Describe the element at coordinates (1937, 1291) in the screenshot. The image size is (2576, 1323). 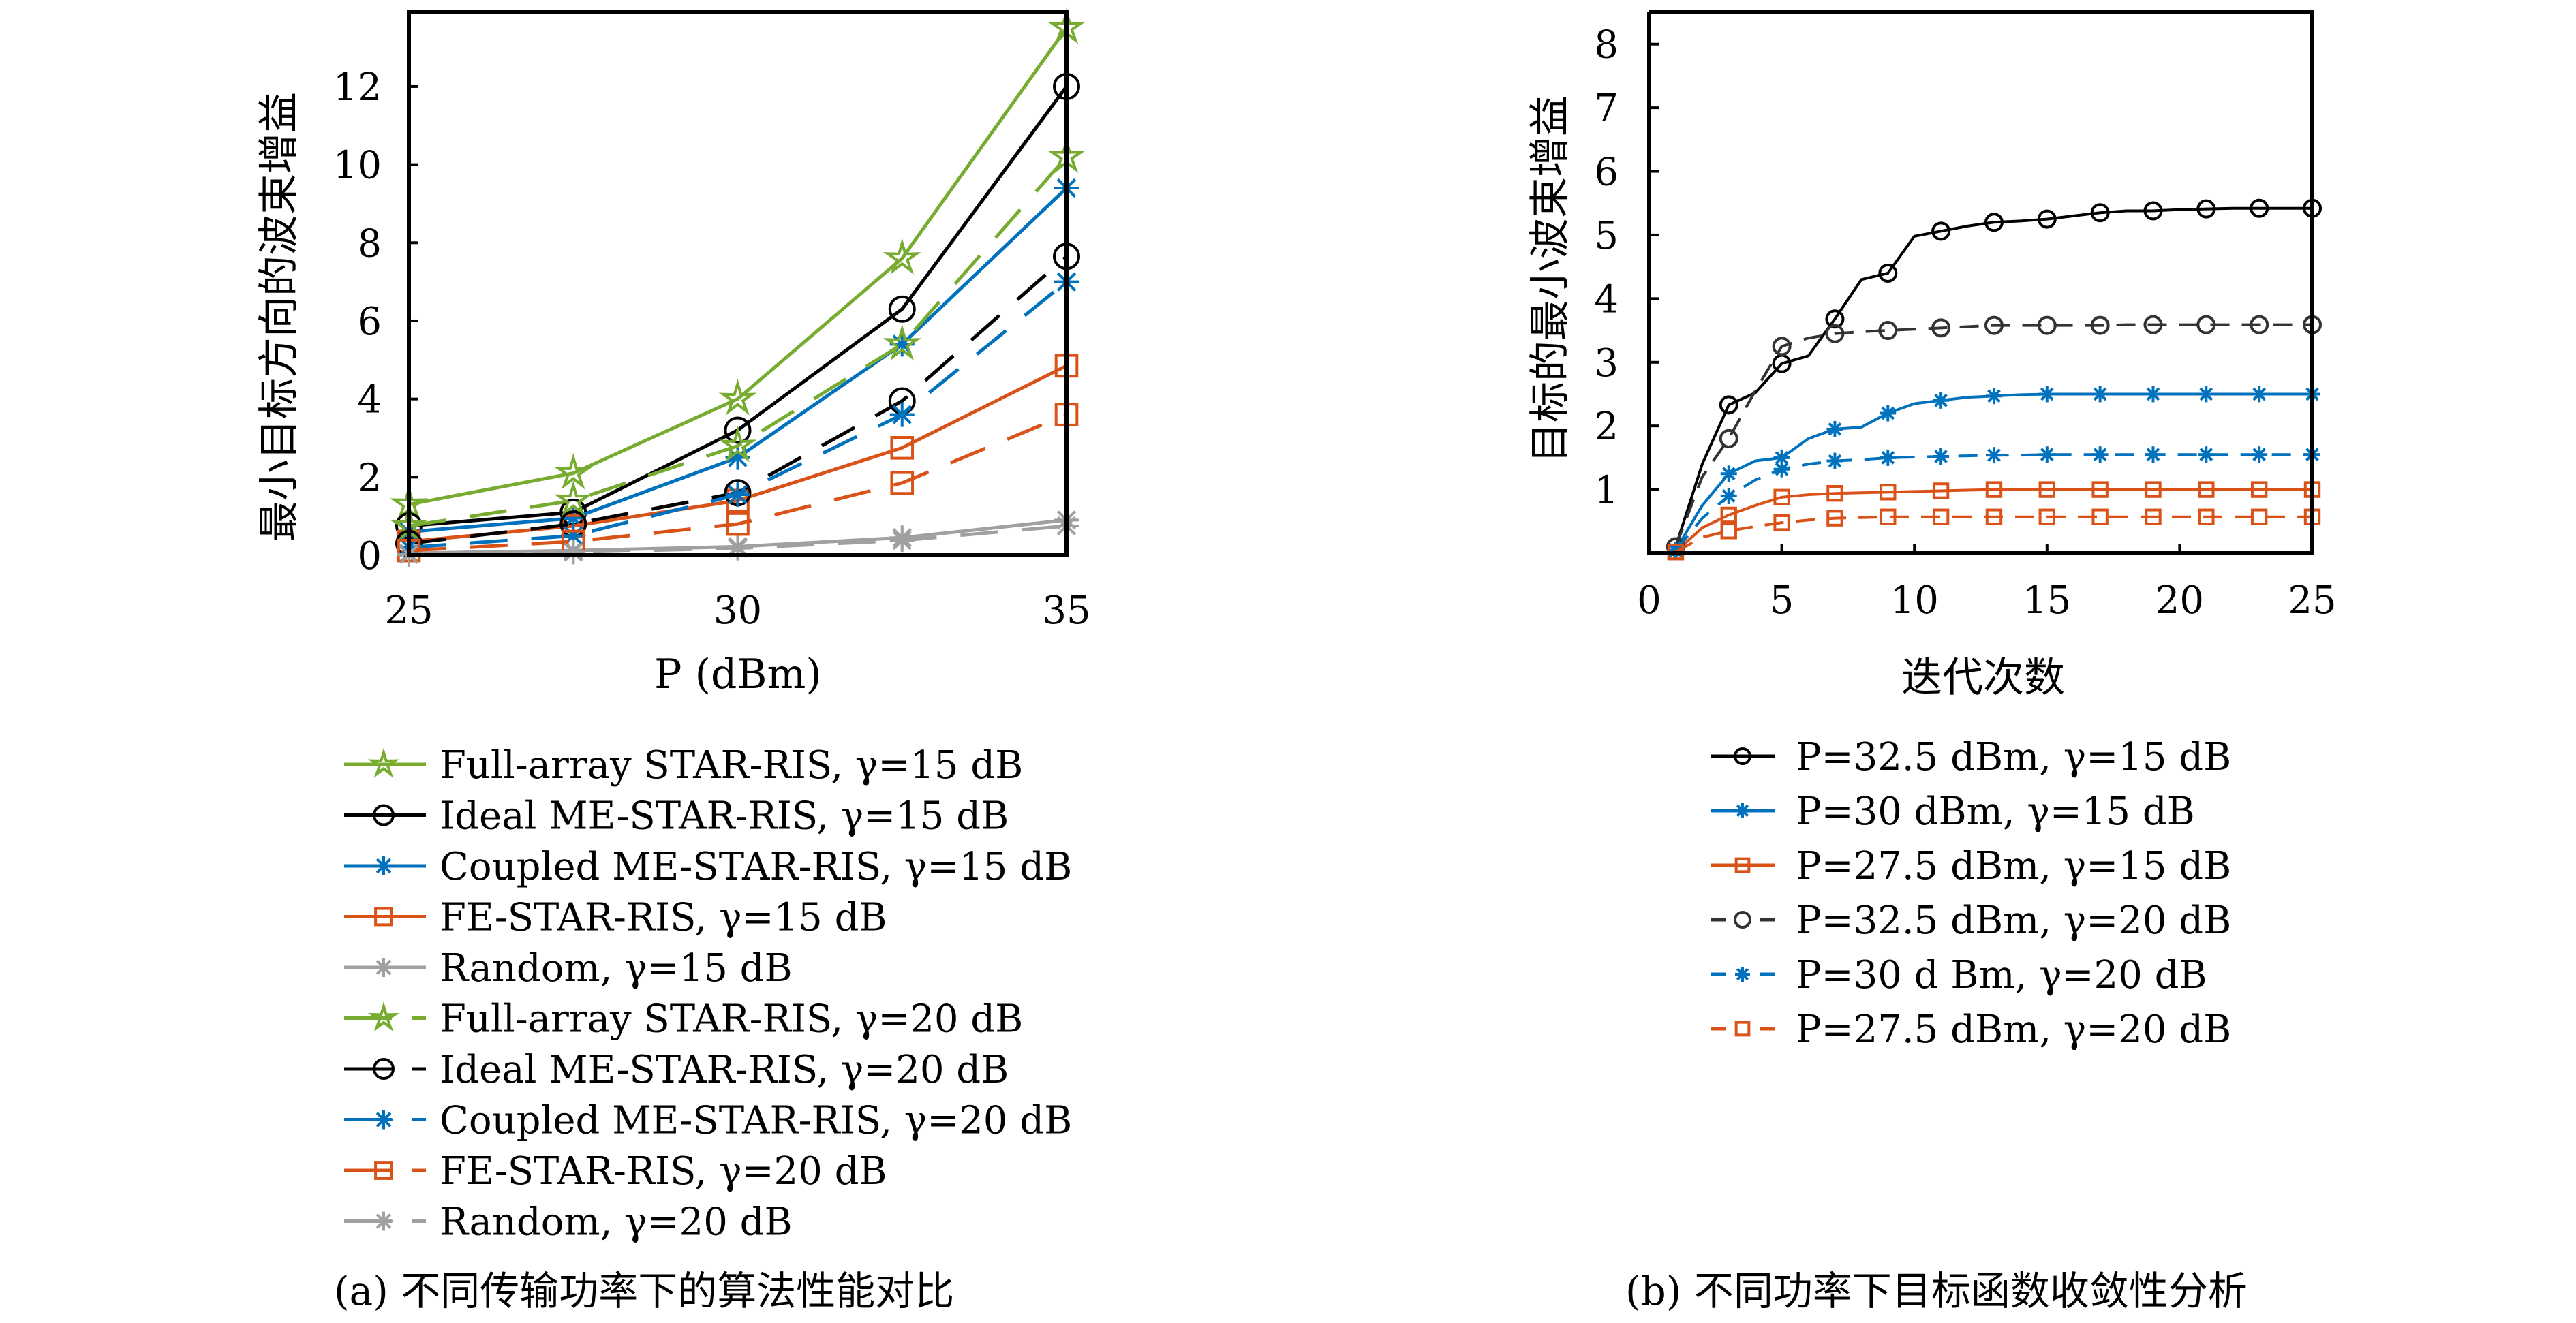
I see `chart-b-caption: (b) 不同功率下目标函数收敛性分析` at that location.